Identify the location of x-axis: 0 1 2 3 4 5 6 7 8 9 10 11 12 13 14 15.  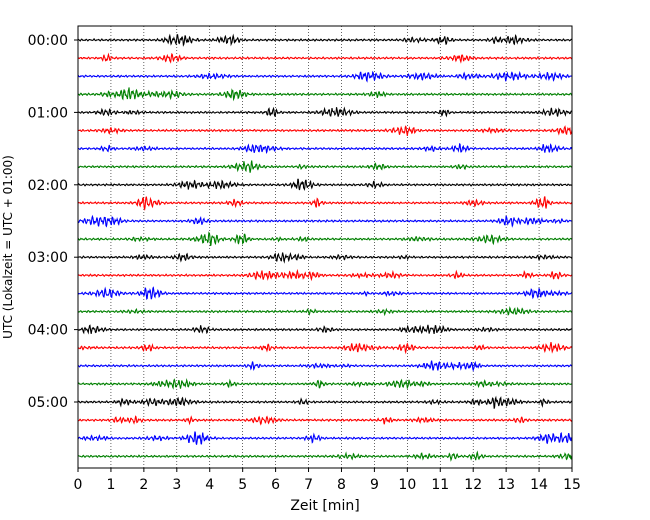
(327, 480).